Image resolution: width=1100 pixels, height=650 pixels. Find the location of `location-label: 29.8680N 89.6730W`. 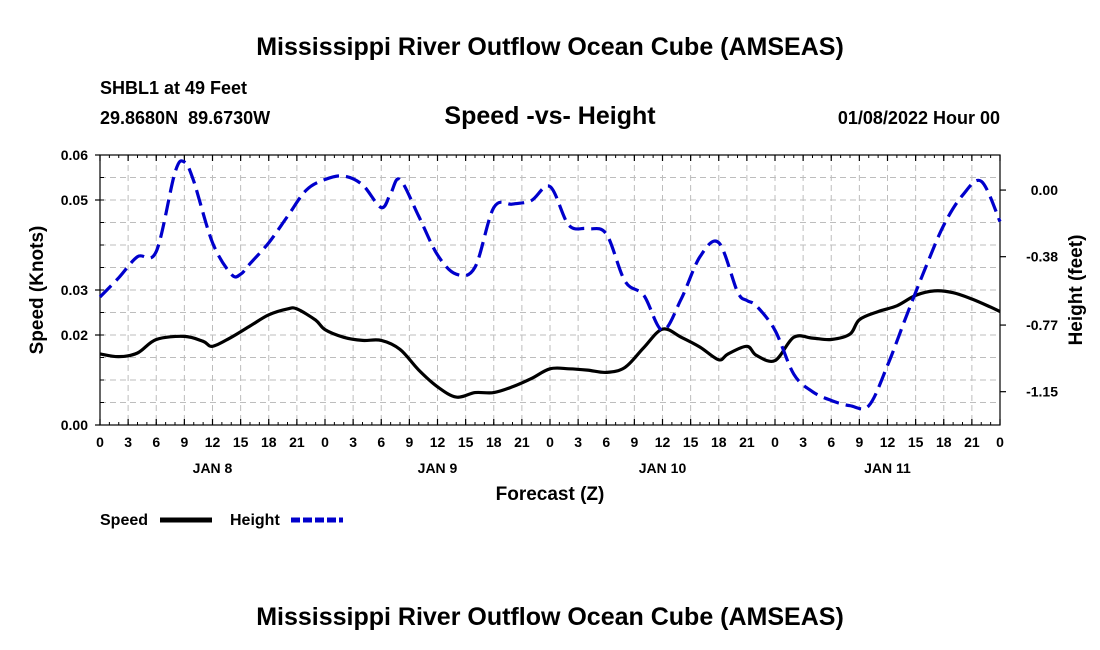

location-label: 29.8680N 89.6730W is located at coordinates (185, 118).